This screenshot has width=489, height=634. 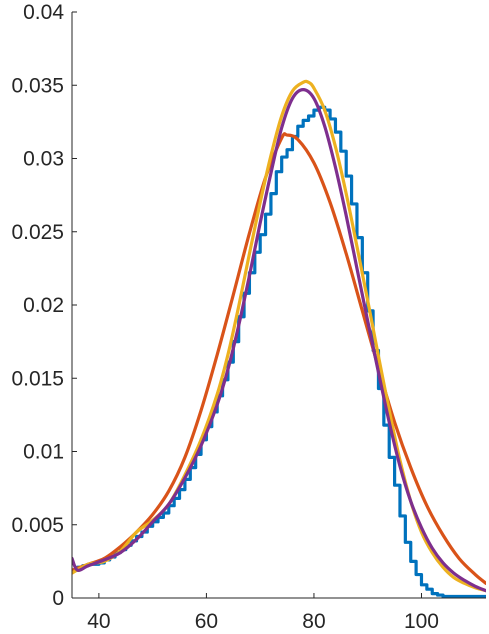 I want to click on y-tick-label: 0.035, so click(x=37, y=85).